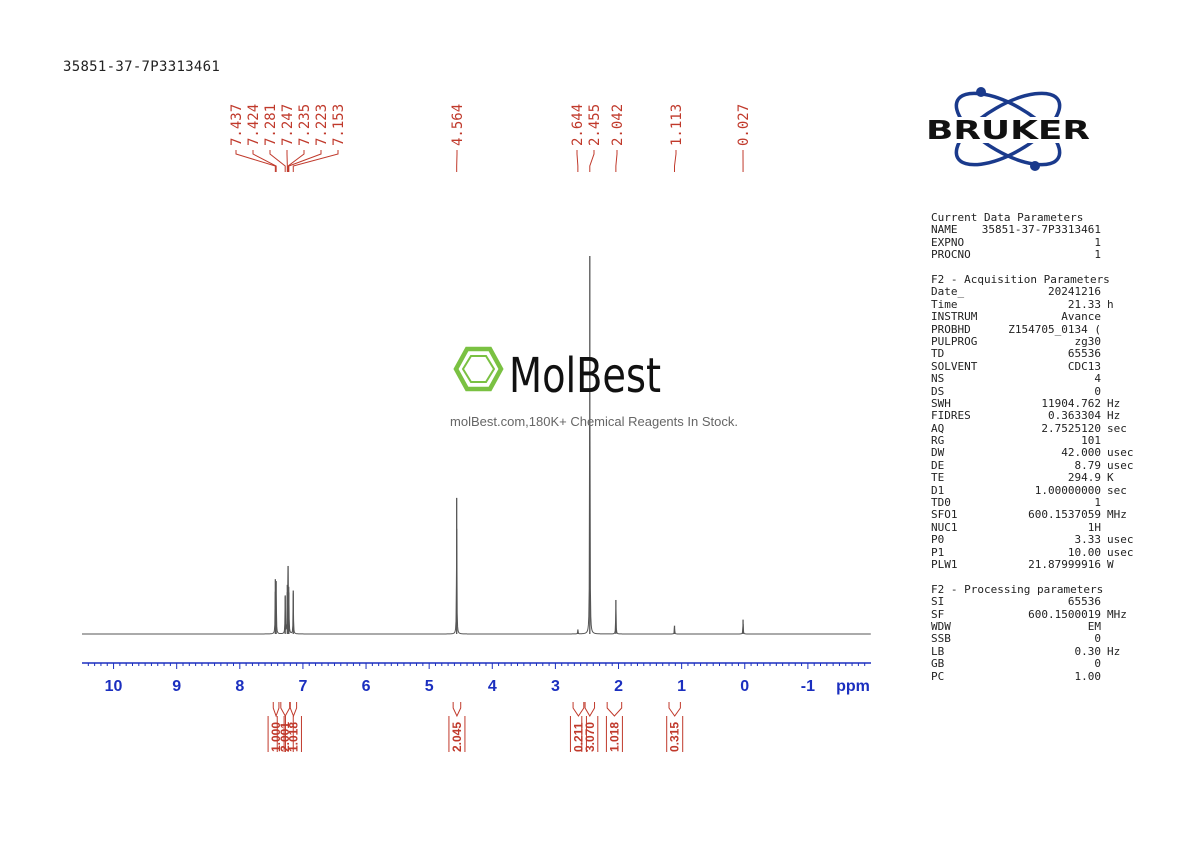 Image resolution: width=1190 pixels, height=842 pixels. What do you see at coordinates (1037, 428) in the screenshot?
I see `param-row-aq: AQ 2.7525120 sec` at bounding box center [1037, 428].